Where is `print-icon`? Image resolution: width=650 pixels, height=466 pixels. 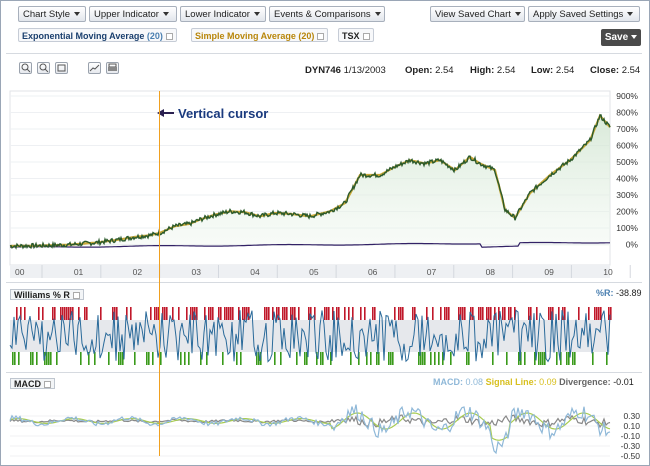
print-icon is located at coordinates (112, 68).